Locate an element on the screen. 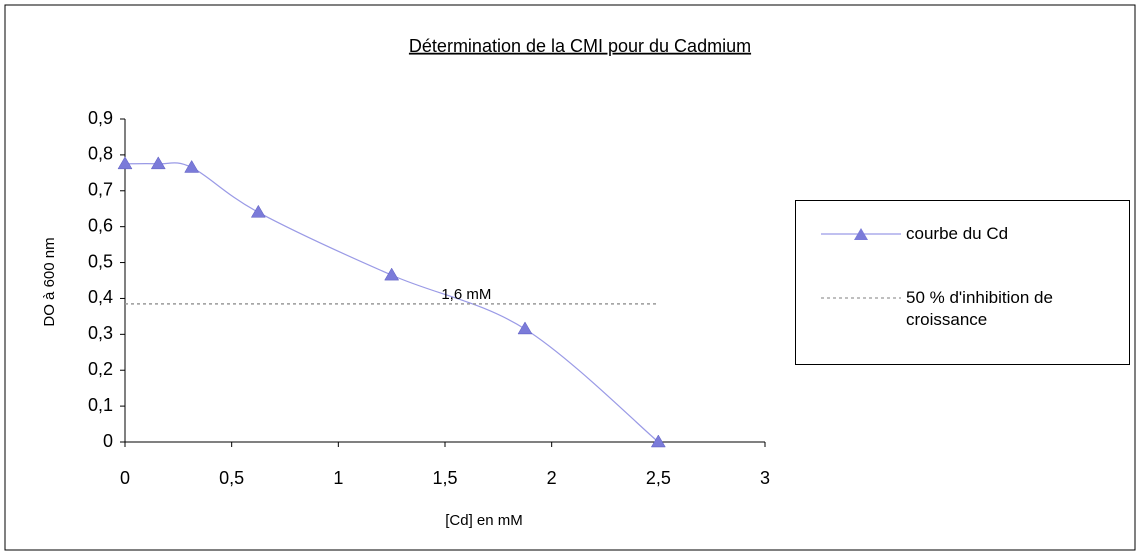 The height and width of the screenshot is (556, 1140). legend-item: courbe du Cd is located at coordinates (963, 234).